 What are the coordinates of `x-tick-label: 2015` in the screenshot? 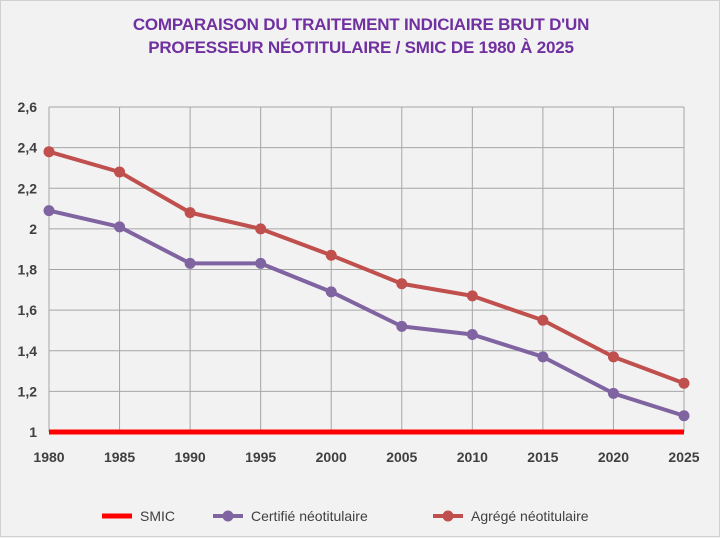 It's located at (542, 457).